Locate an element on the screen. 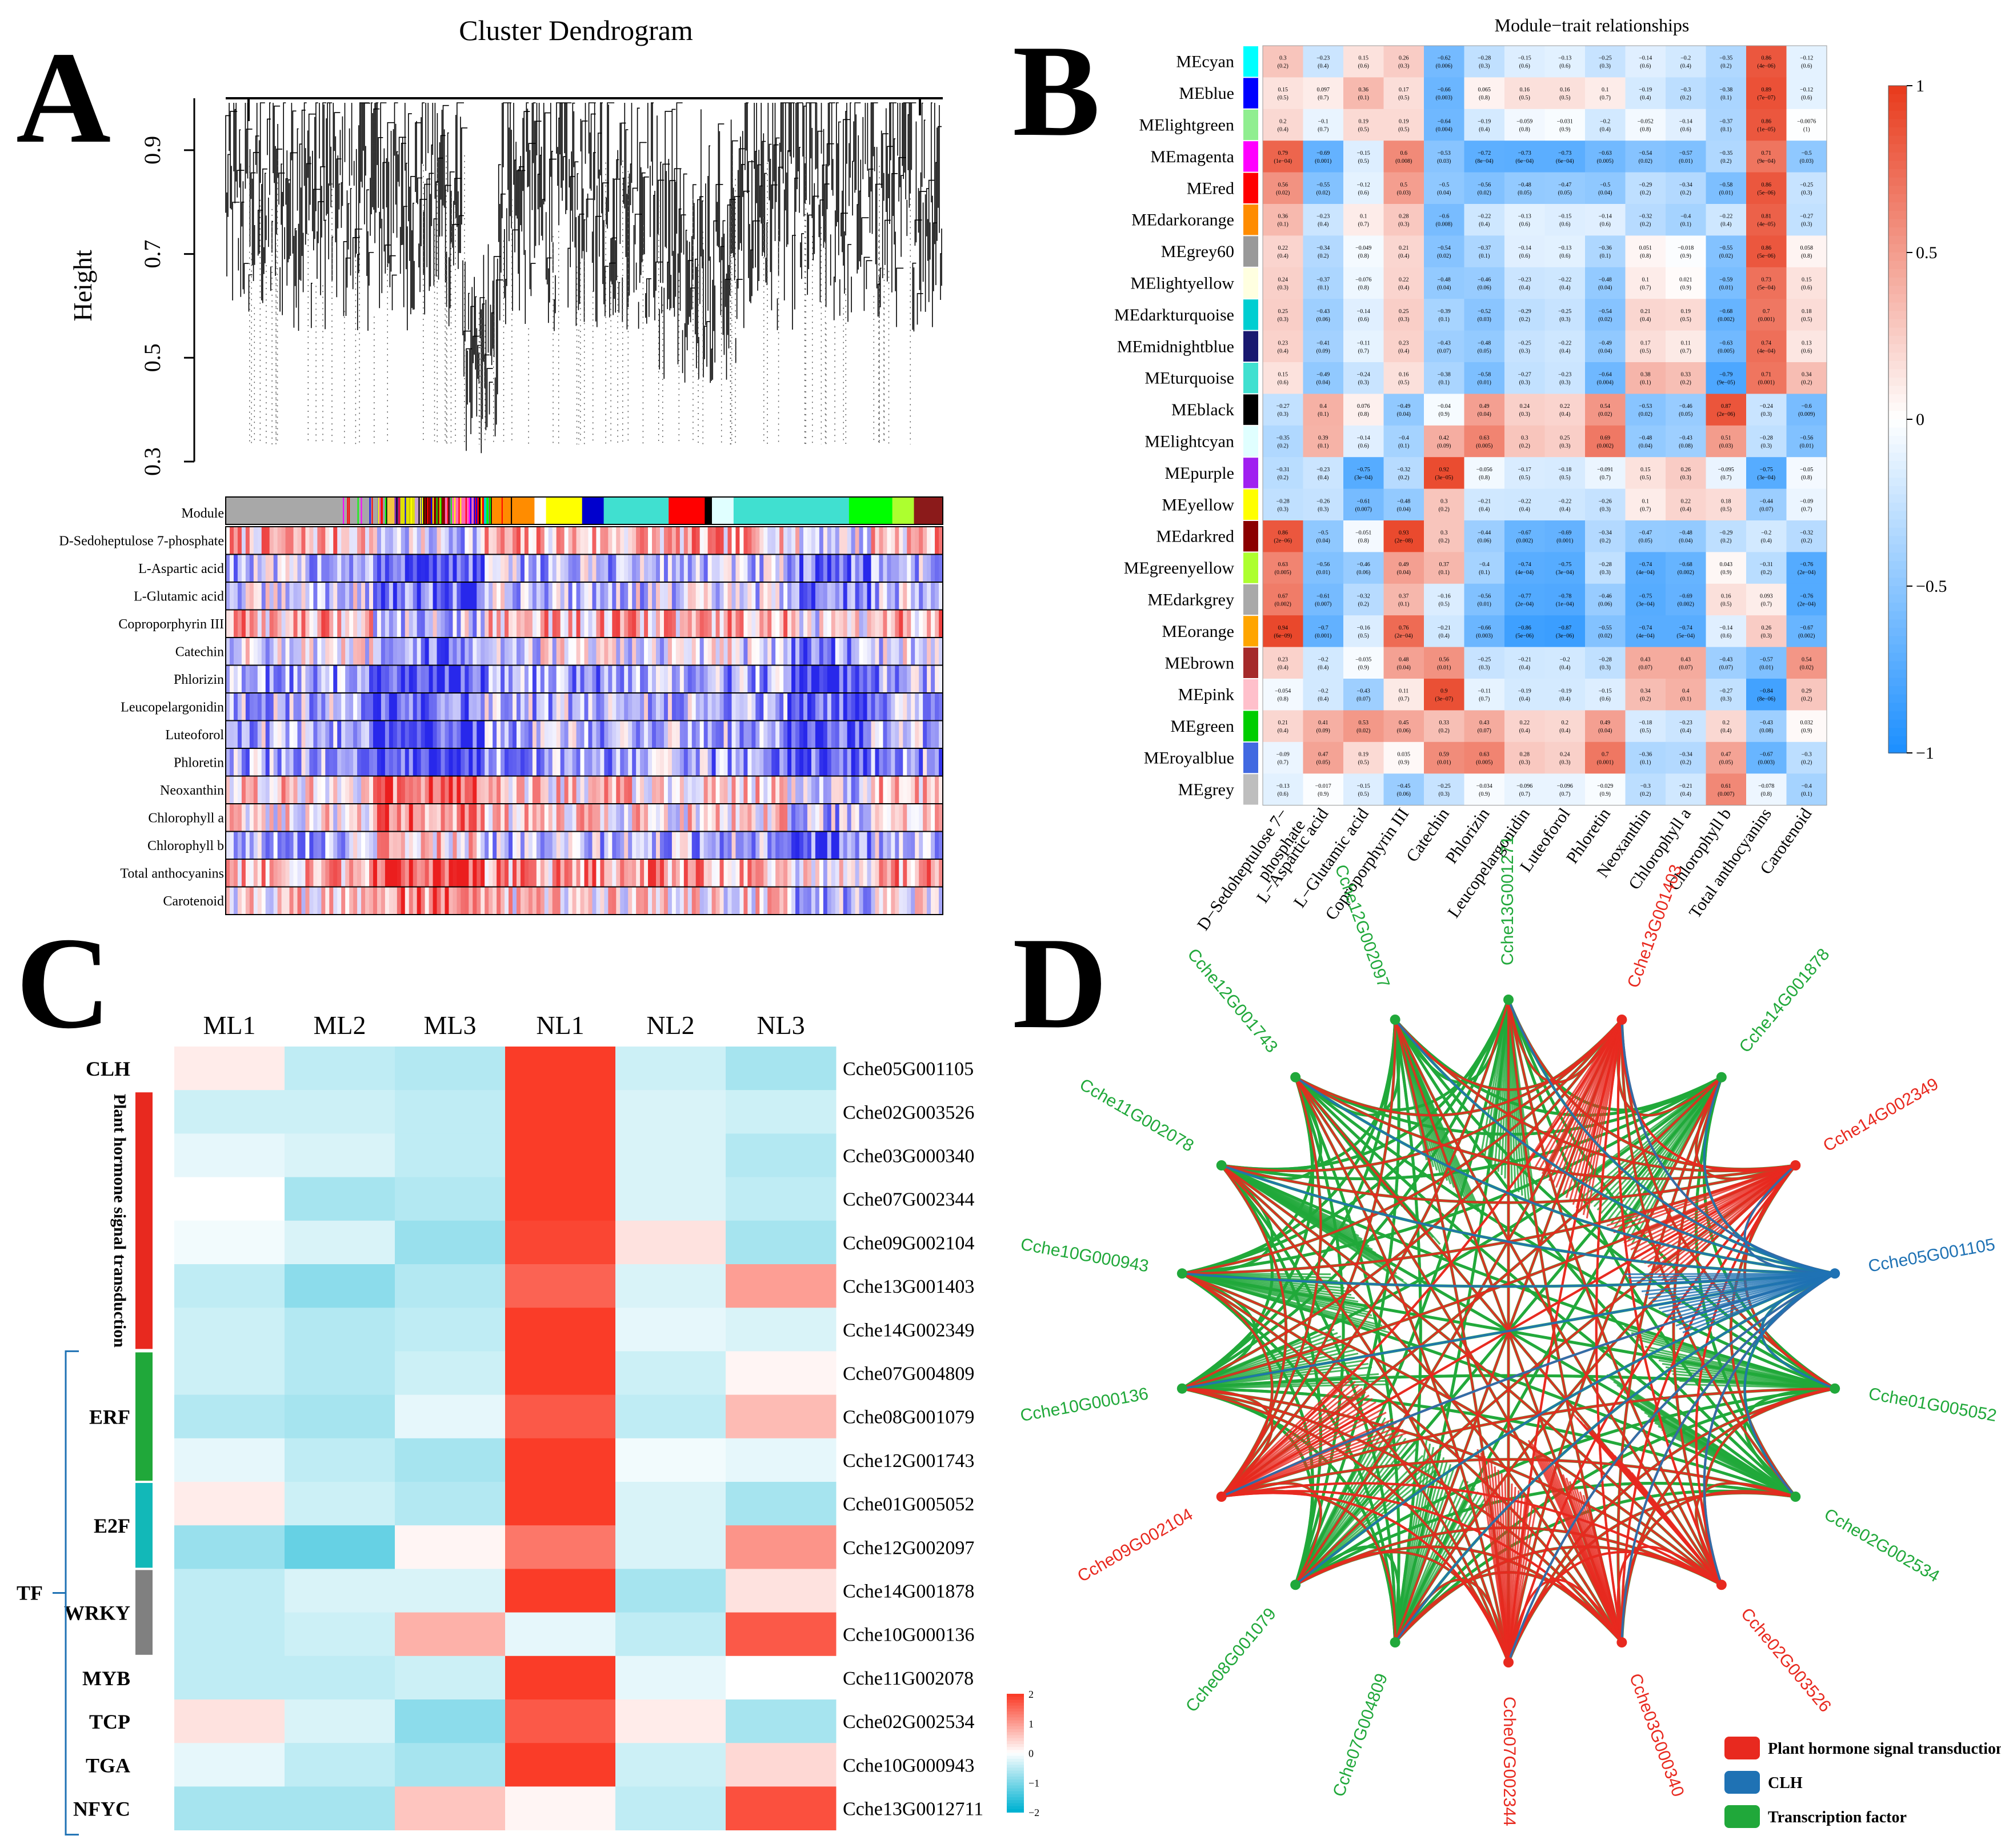 The image size is (2001, 1848). correlation-value: −0.59 is located at coordinates (1725, 280).